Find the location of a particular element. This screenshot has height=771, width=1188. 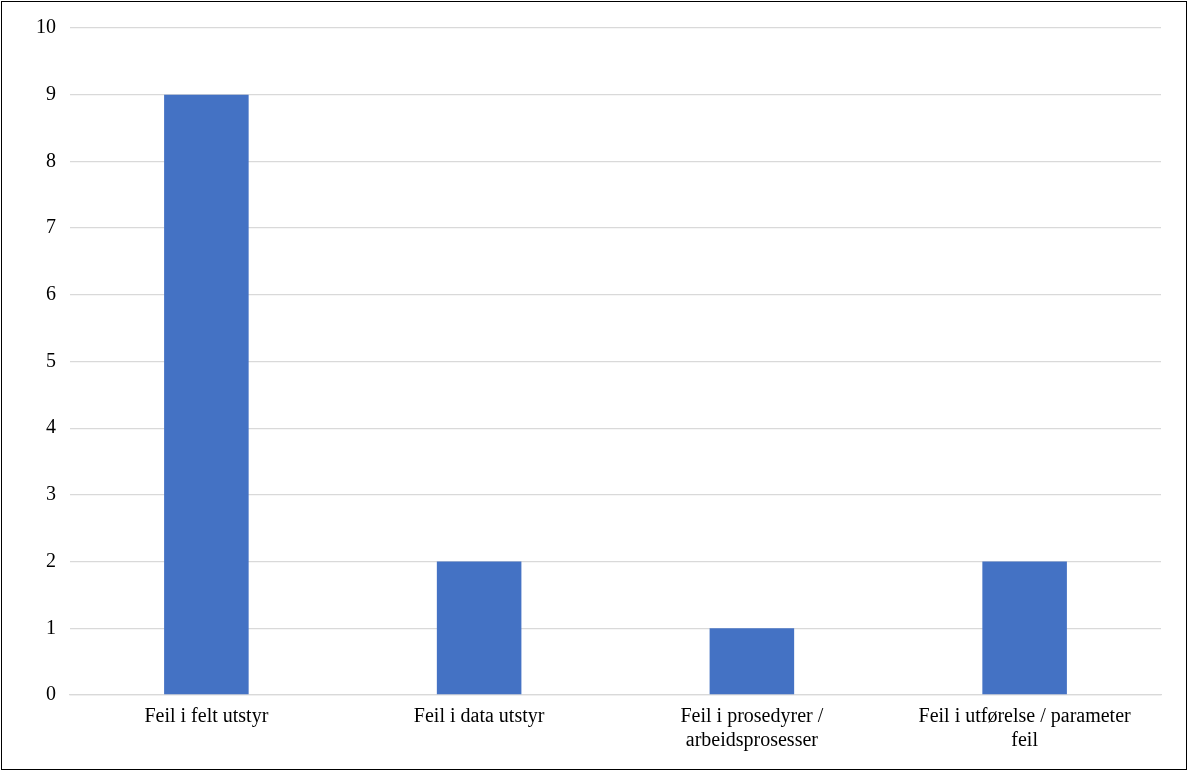

y-tick-label: 7 is located at coordinates (51, 226).